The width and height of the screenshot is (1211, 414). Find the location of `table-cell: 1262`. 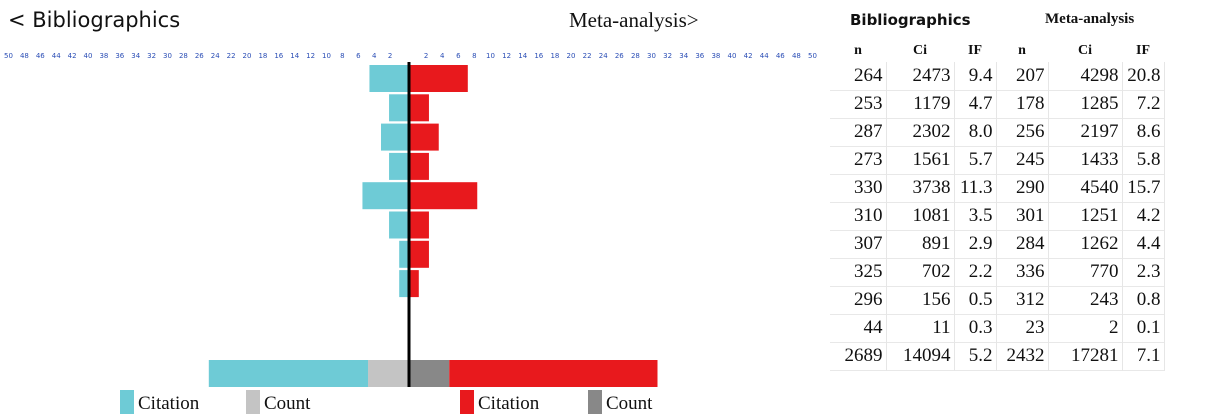

table-cell: 1262 is located at coordinates (1085, 244).